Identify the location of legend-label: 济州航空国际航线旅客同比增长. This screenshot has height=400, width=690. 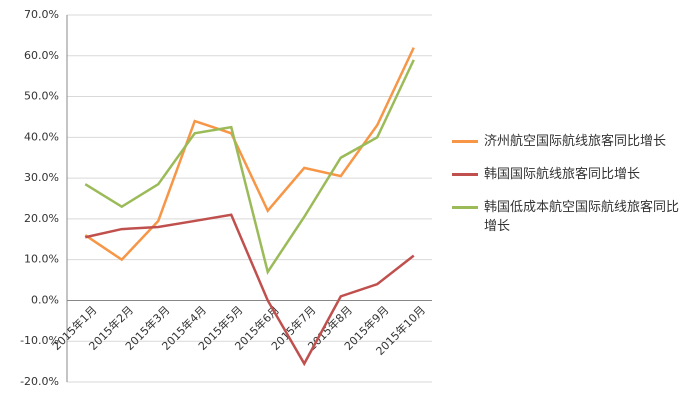
(575, 141).